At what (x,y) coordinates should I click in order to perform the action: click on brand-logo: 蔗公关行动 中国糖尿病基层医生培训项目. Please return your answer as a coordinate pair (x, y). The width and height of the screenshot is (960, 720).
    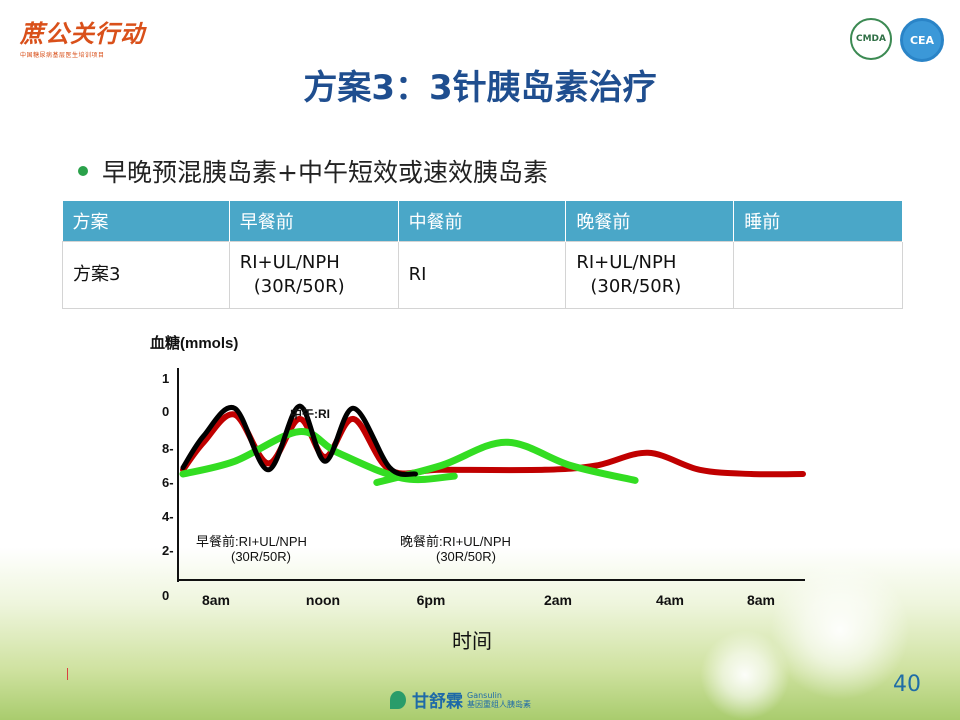
    Looking at the image, I should click on (82, 36).